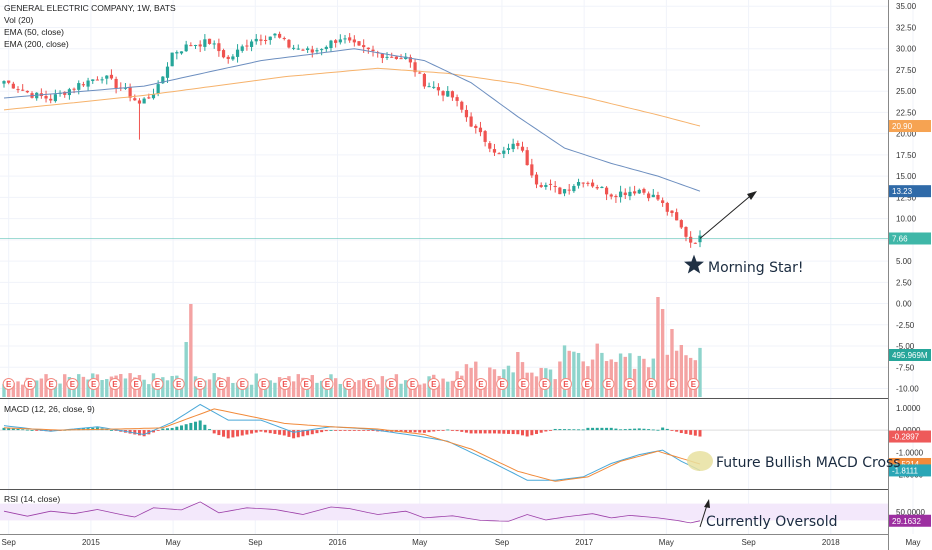 This screenshot has height=550, width=932. Describe the element at coordinates (338, 542) in the screenshot. I see `time-tick-label: 2016` at that location.